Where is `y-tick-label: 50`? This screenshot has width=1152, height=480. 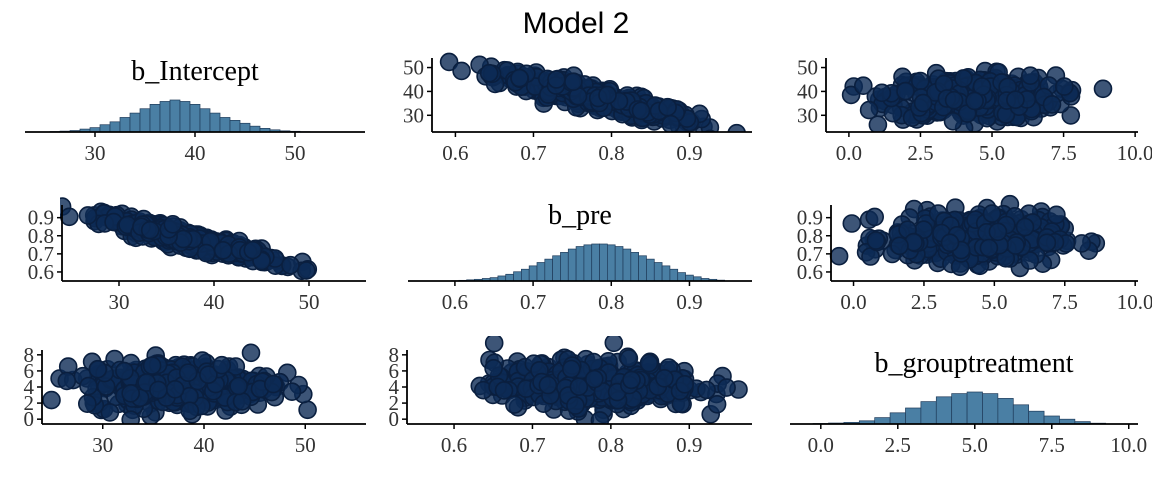 y-tick-label: 50 is located at coordinates (413, 68).